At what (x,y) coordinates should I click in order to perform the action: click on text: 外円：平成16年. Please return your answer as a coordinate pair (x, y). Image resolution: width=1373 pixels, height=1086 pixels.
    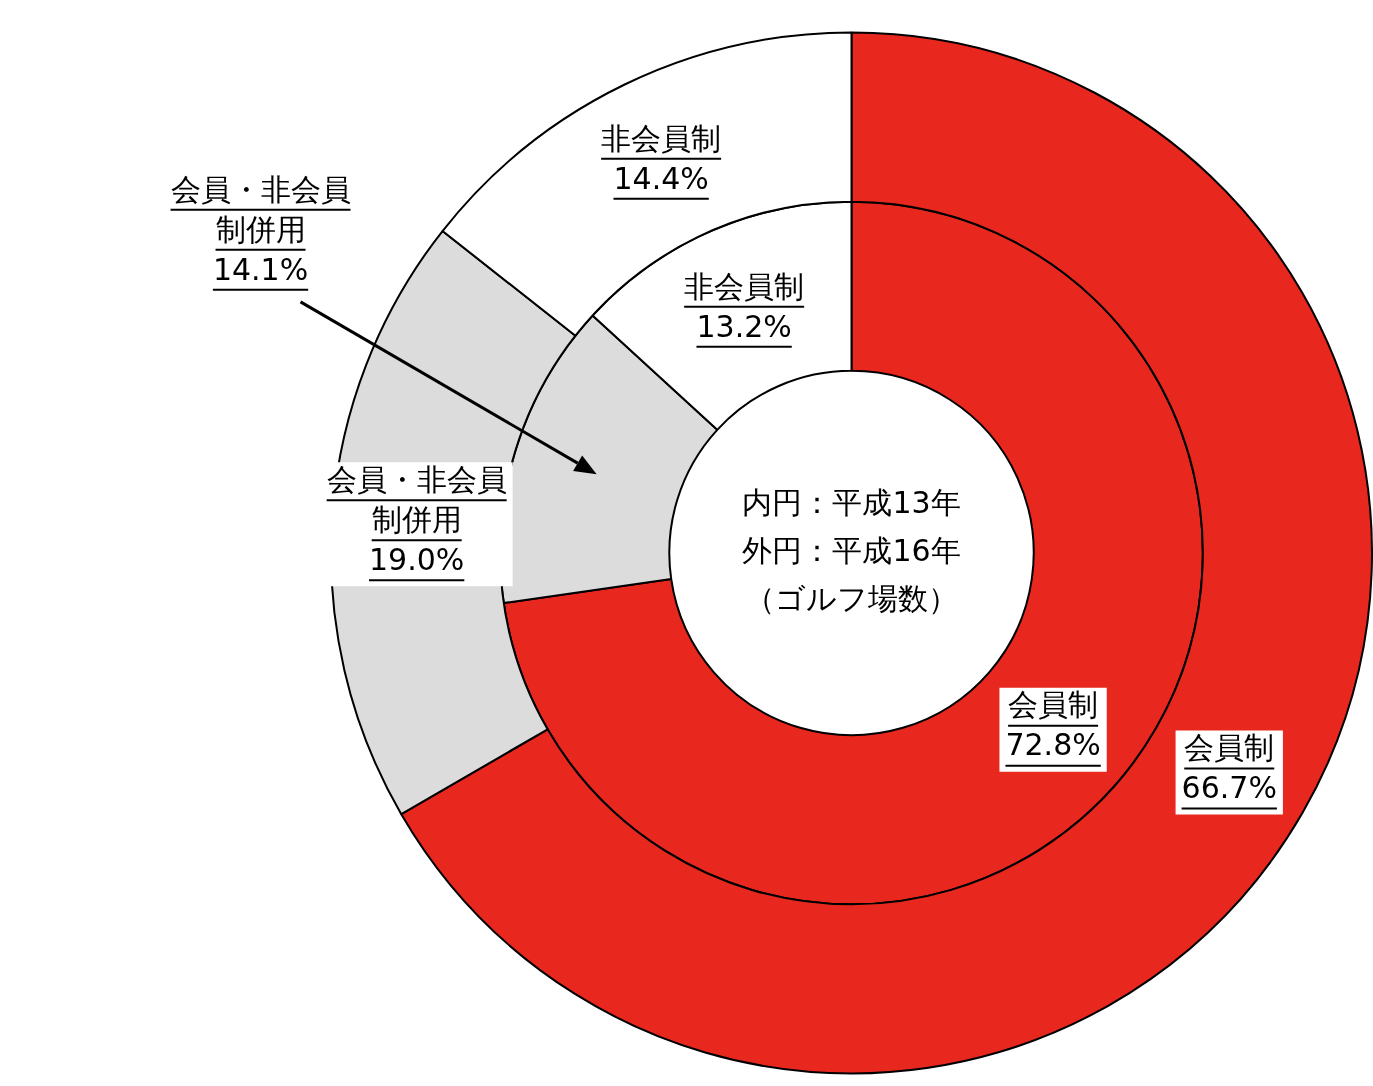
    Looking at the image, I should click on (851, 550).